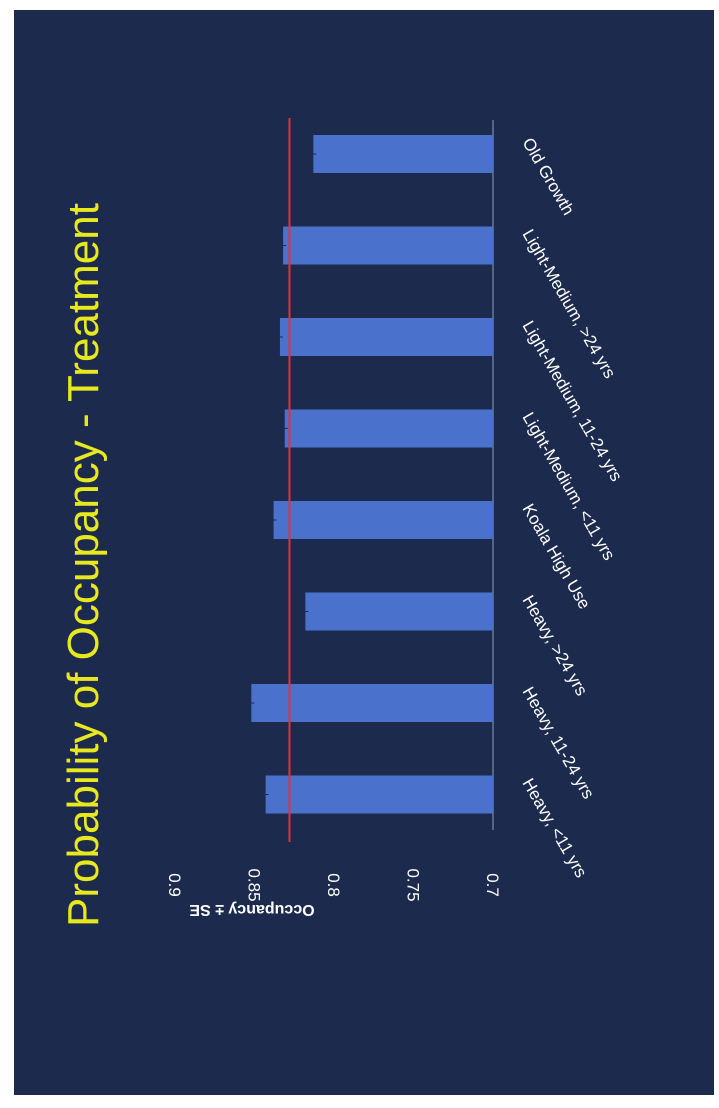 This screenshot has width=719, height=1108. I want to click on category-label: Old Growth, so click(548, 177).